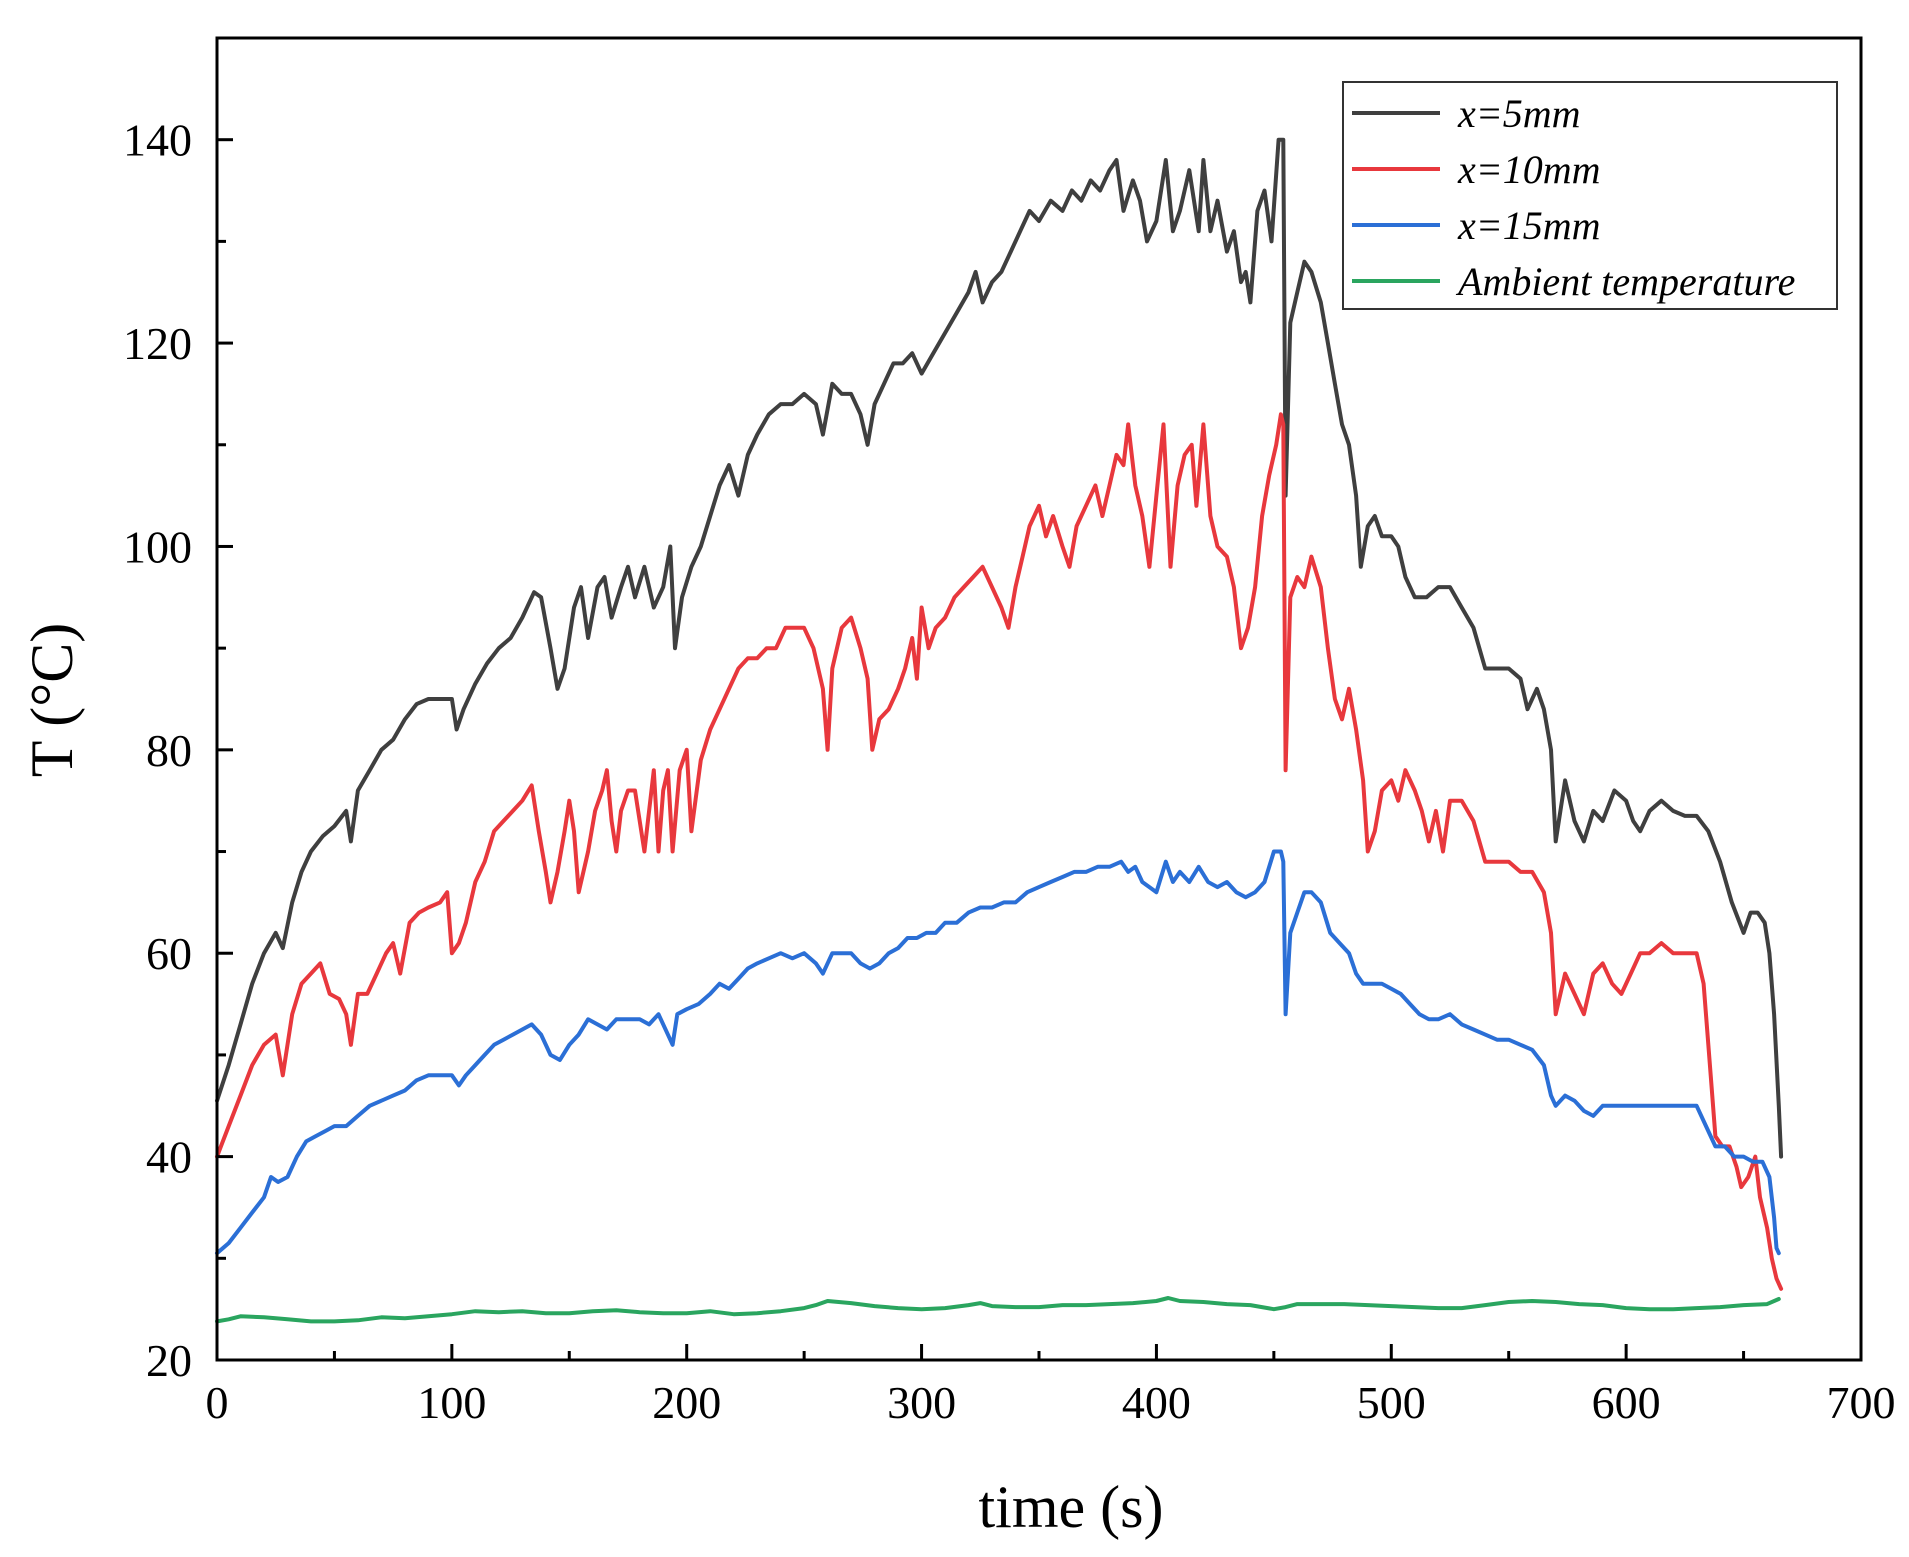  I want to click on x-axis-tick-labels: 0 100 200 300 400 500 600 700, so click(1051, 1402).